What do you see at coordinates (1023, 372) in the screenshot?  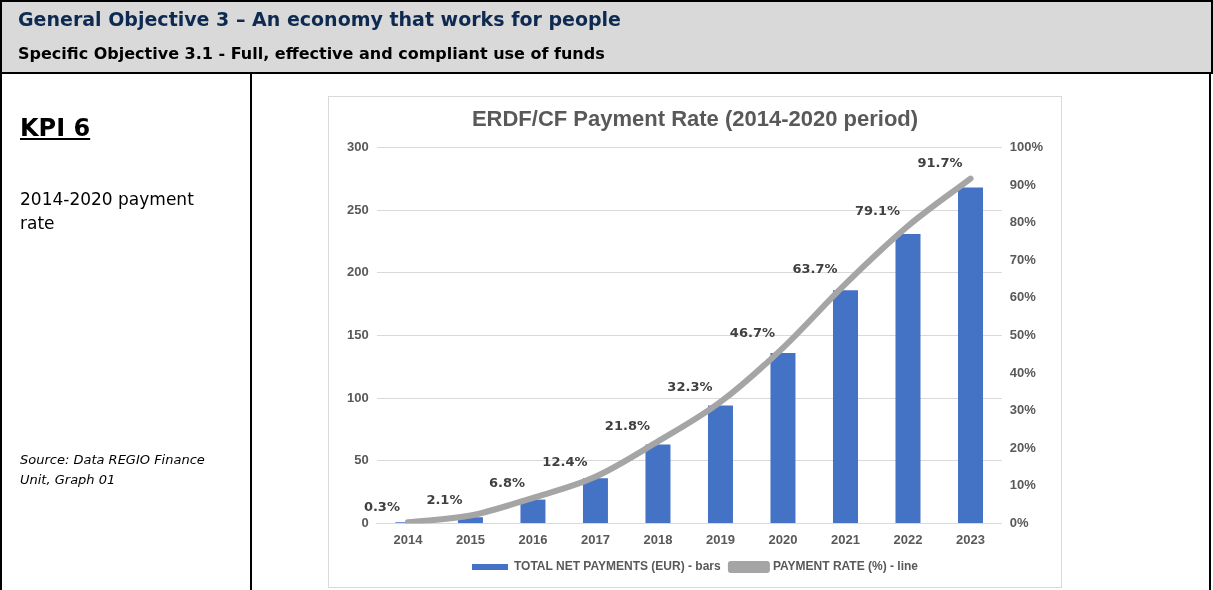 I see `y2-tick-label: 40%` at bounding box center [1023, 372].